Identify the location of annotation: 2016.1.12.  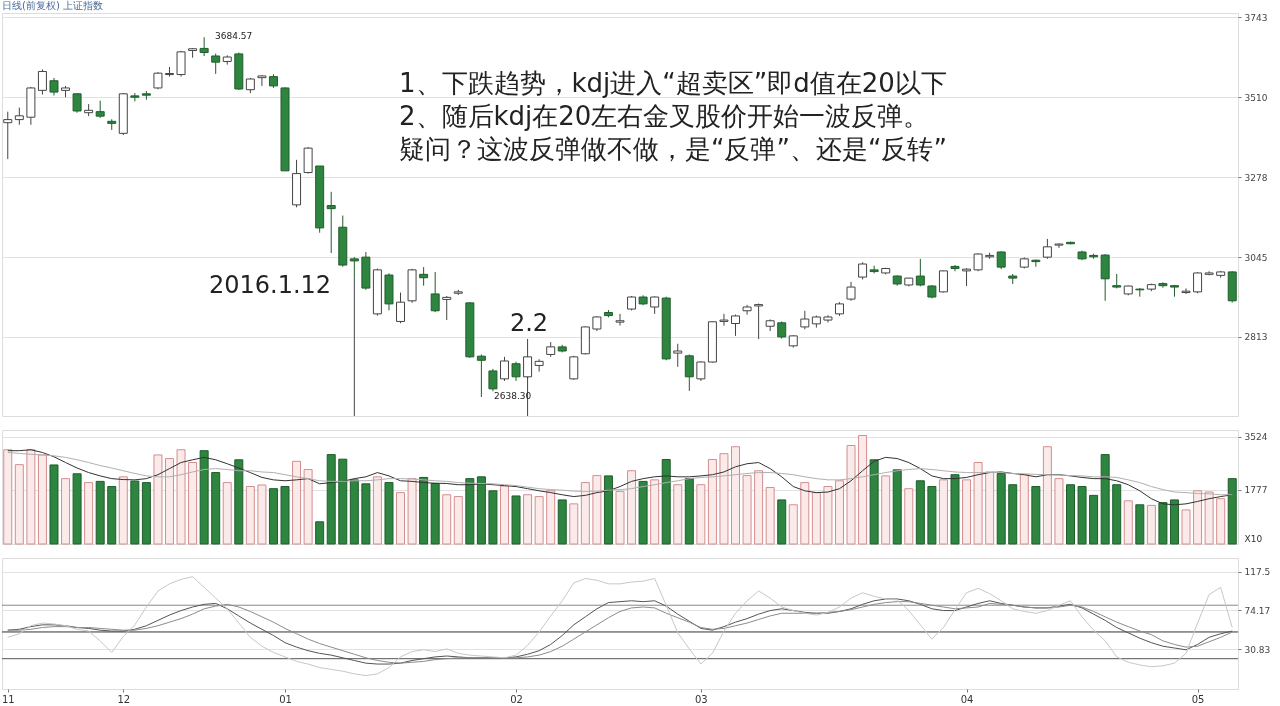
(270, 285).